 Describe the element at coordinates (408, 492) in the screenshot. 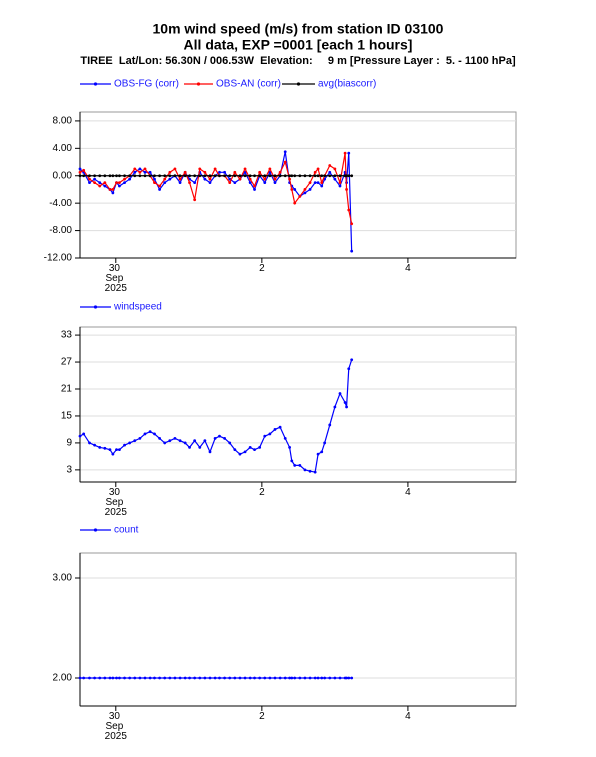

I see `x-tick-label: 4` at that location.